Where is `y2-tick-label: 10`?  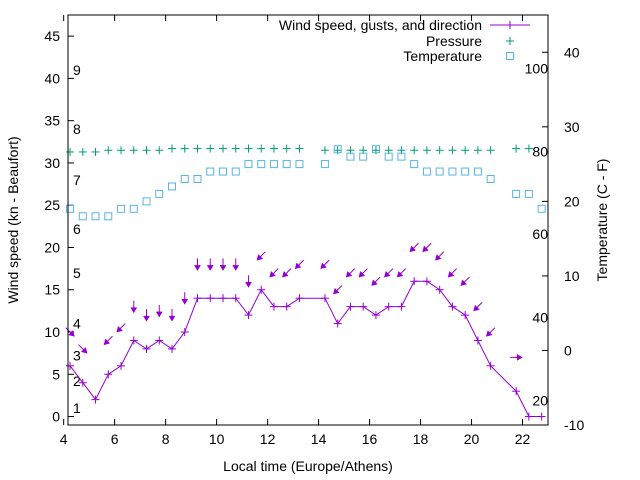 y2-tick-label: 10 is located at coordinates (572, 276).